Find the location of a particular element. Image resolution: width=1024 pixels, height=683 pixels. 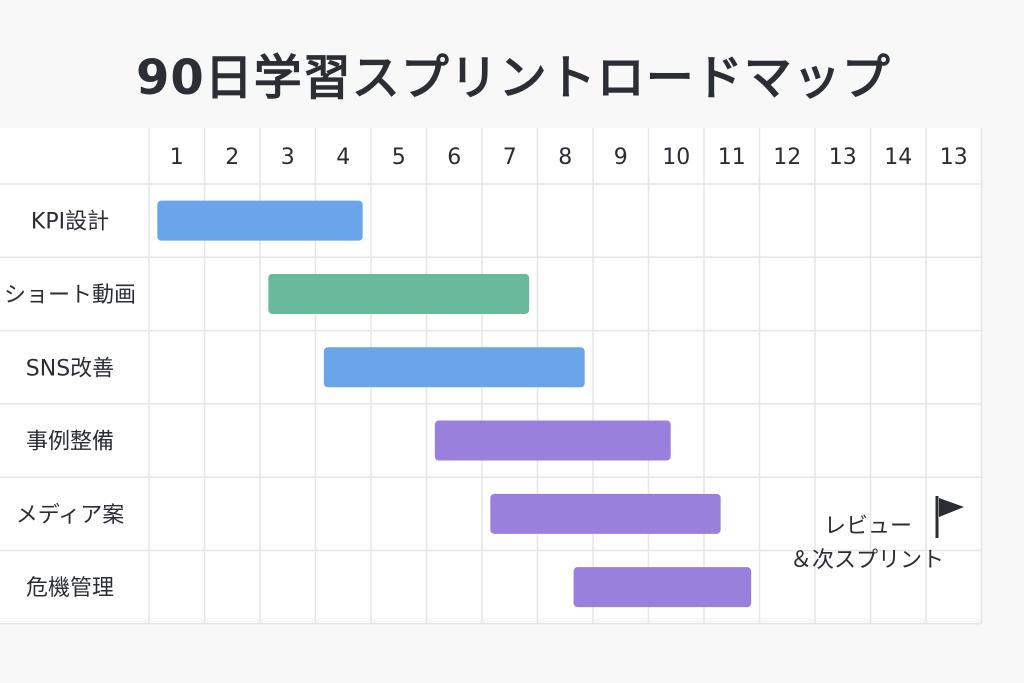

annotation-line-2: ＆次スプリント is located at coordinates (867, 560).